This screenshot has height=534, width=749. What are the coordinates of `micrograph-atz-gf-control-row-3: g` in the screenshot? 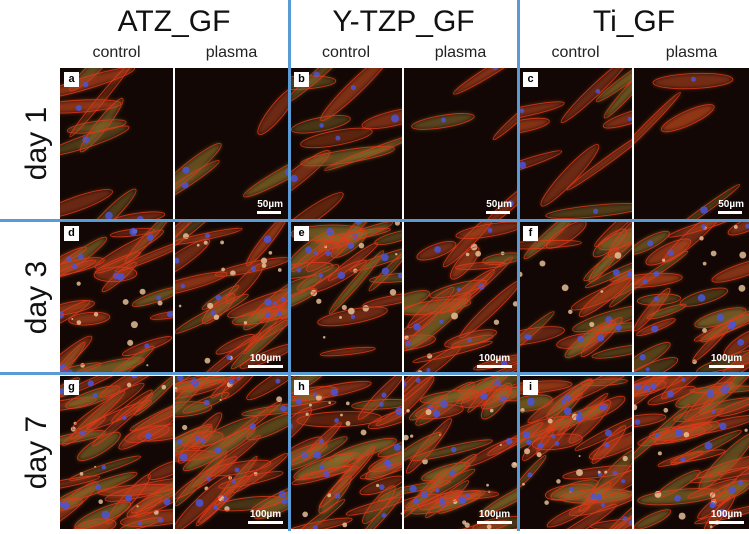 It's located at (116, 452).